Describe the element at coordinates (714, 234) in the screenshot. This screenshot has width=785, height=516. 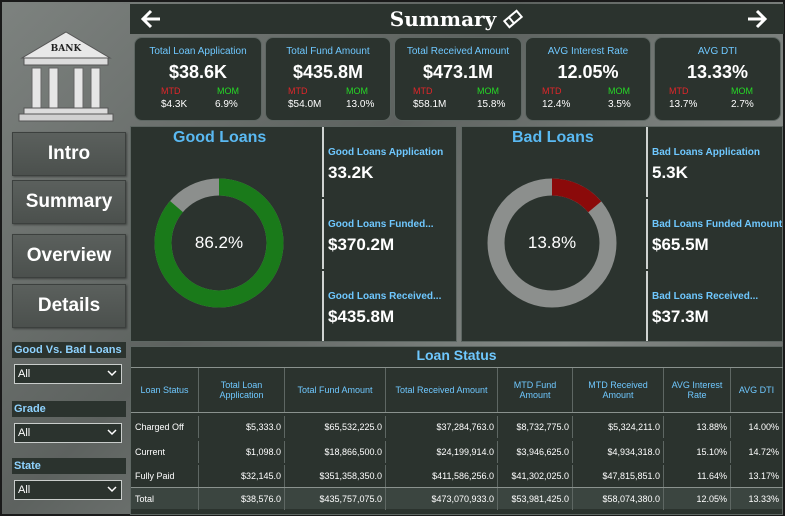
I see `bad-loans-kpi-funded: Bad Loans Funded Amount $65.5M` at that location.